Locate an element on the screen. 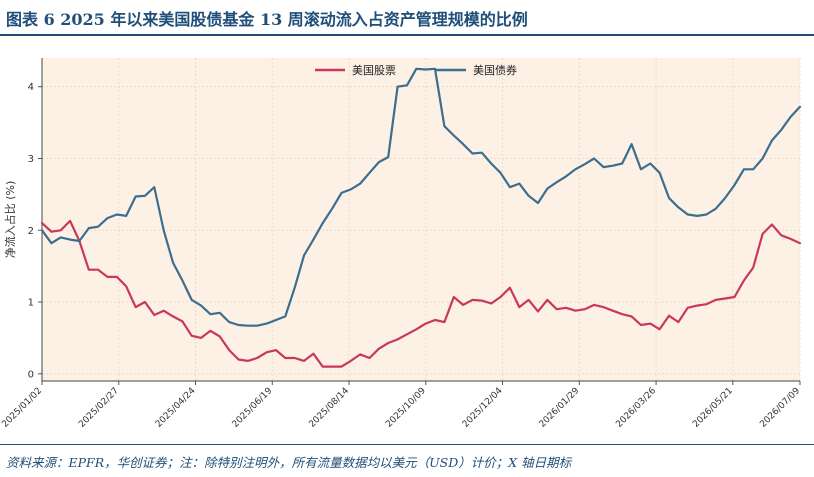 This screenshot has height=477, width=814. y-tick-label: 4 is located at coordinates (31, 87).